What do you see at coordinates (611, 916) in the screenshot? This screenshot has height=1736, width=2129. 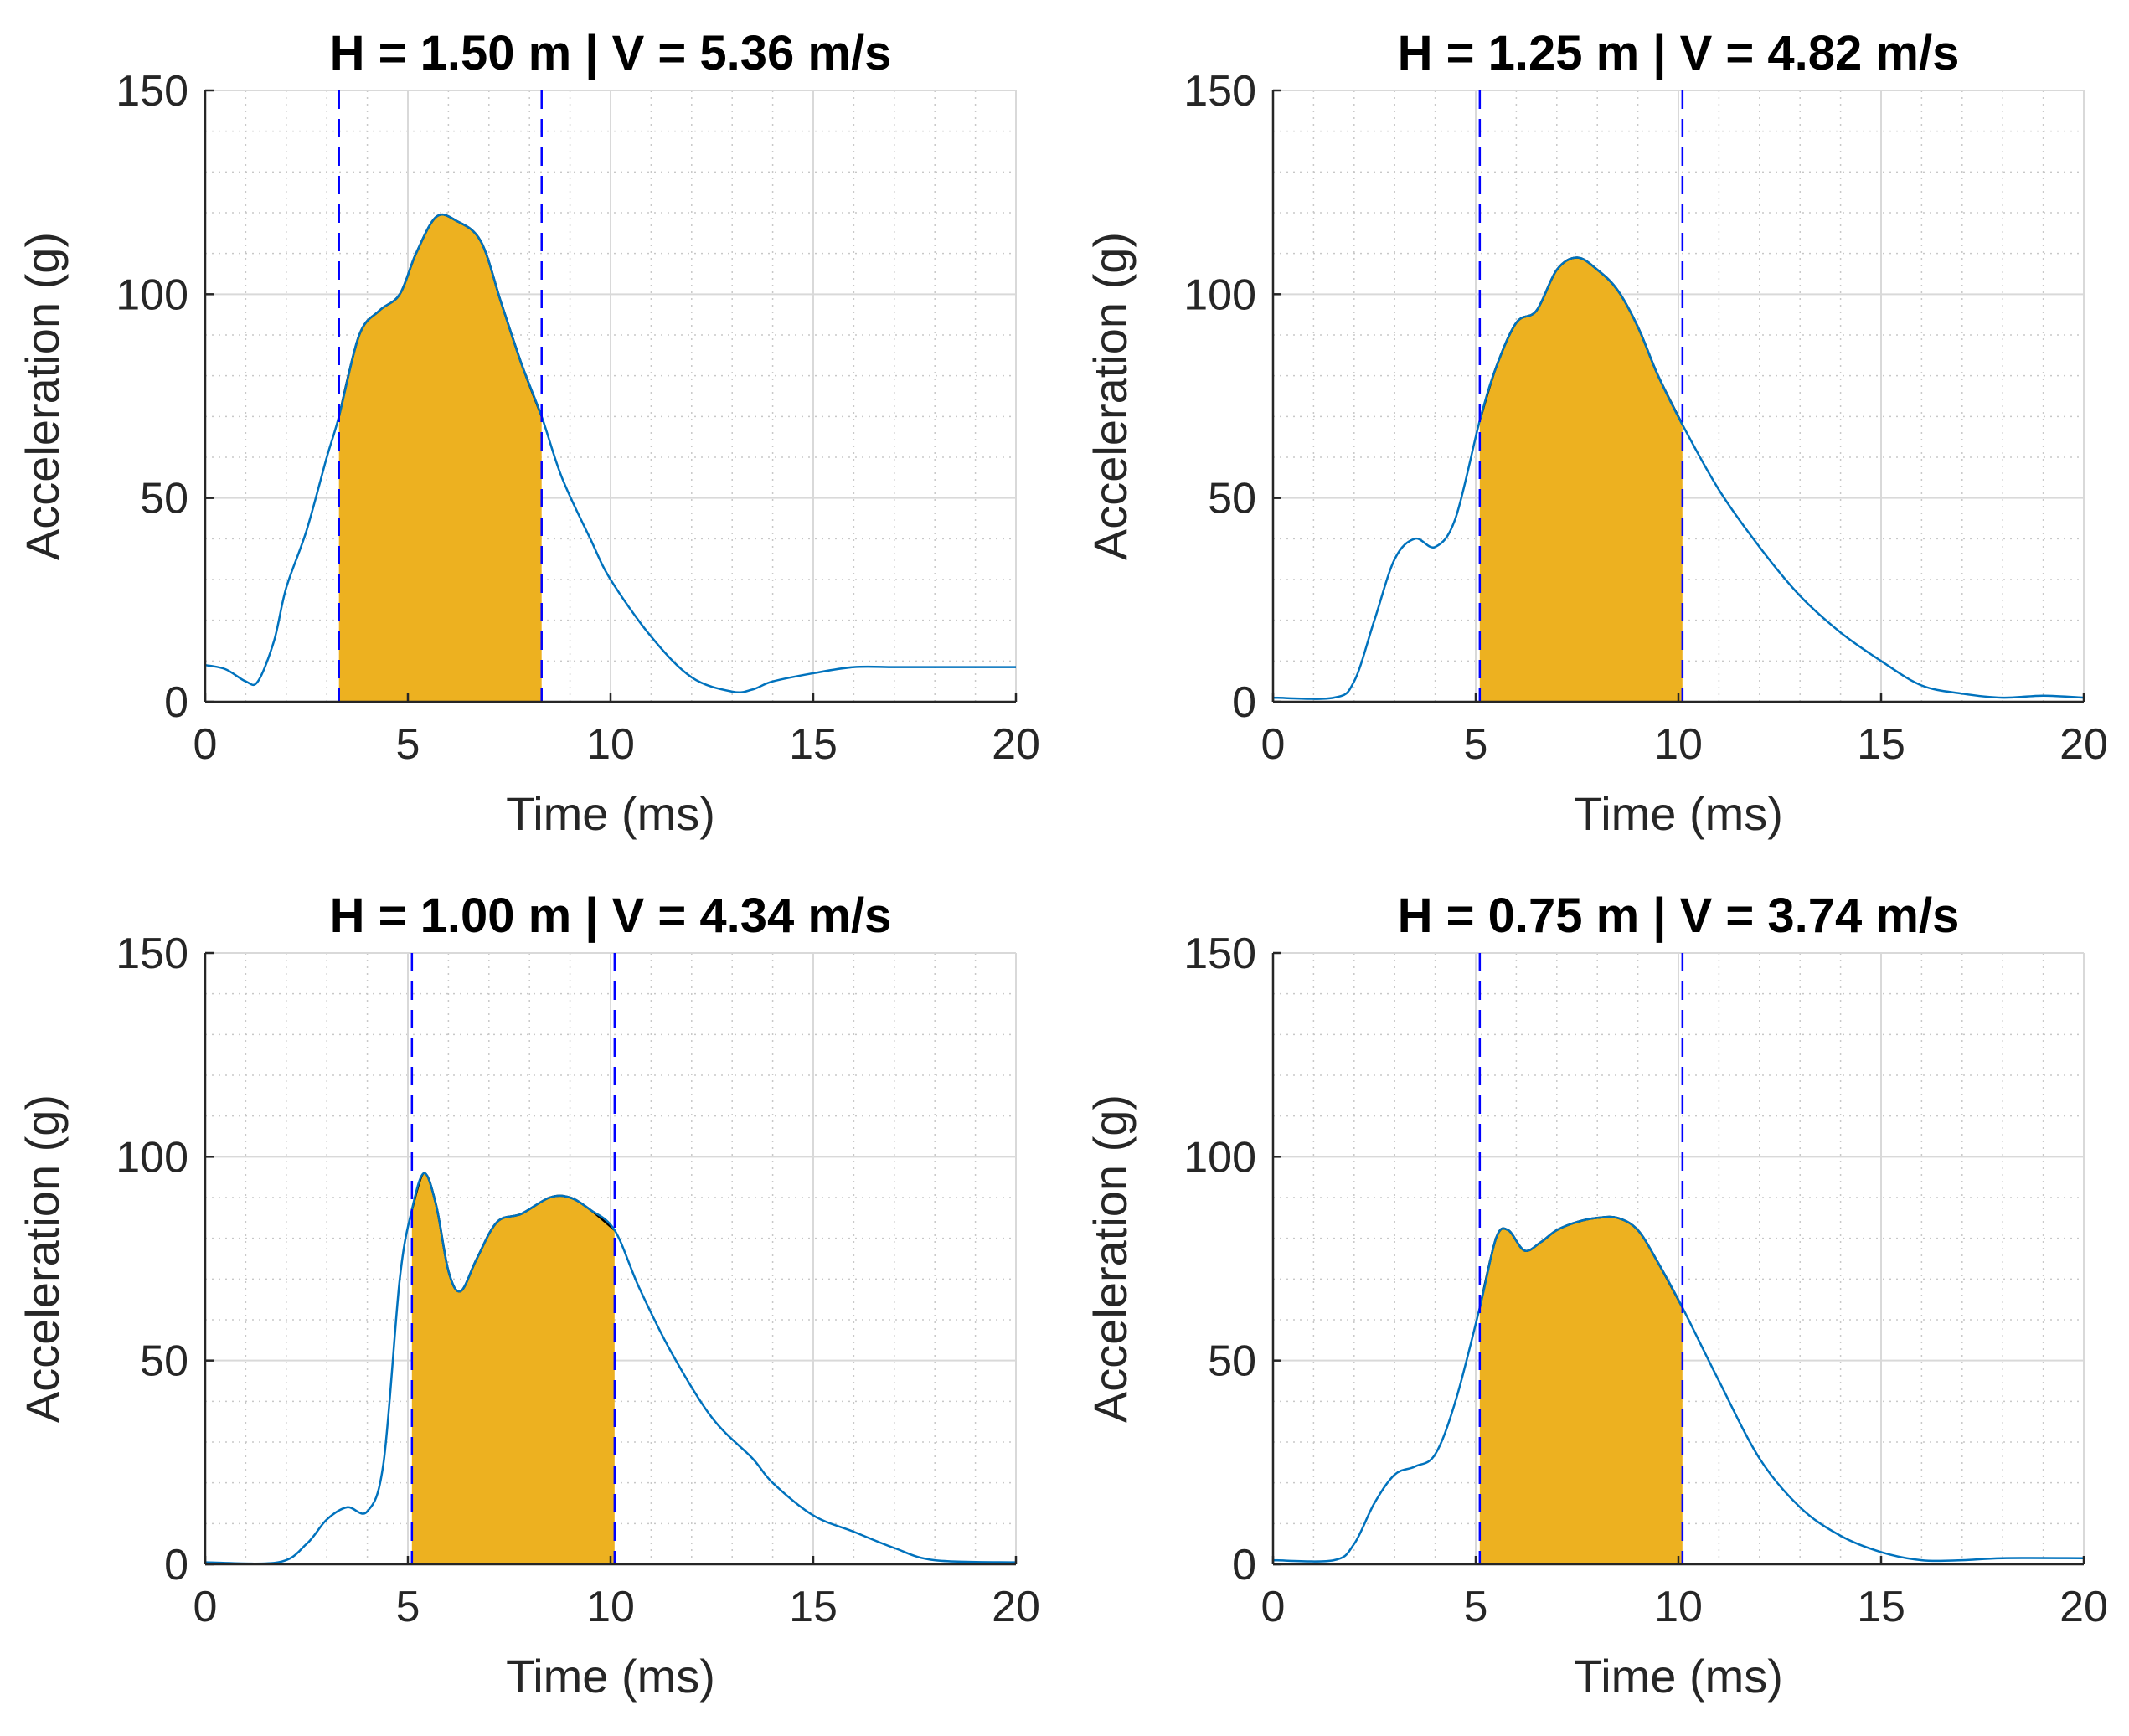 I see `chart-title: H = 1.00 m | V = 4.34 m/s` at bounding box center [611, 916].